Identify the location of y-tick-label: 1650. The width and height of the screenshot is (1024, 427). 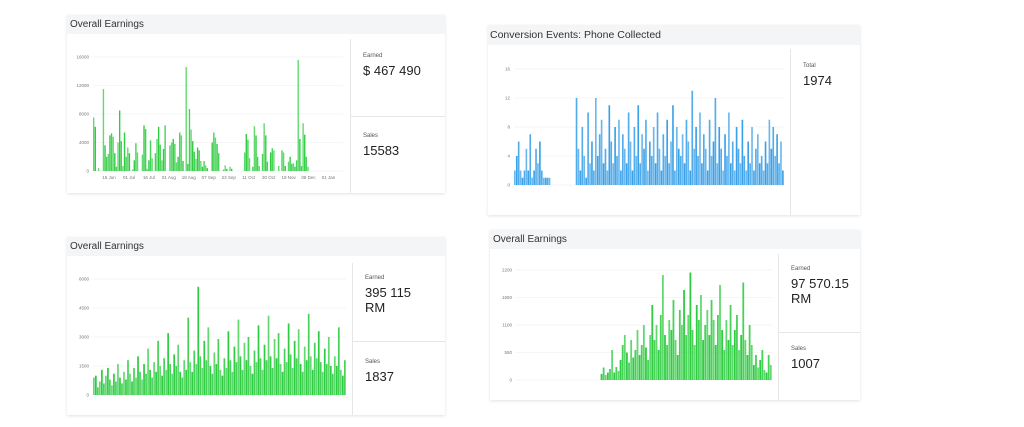
(507, 297).